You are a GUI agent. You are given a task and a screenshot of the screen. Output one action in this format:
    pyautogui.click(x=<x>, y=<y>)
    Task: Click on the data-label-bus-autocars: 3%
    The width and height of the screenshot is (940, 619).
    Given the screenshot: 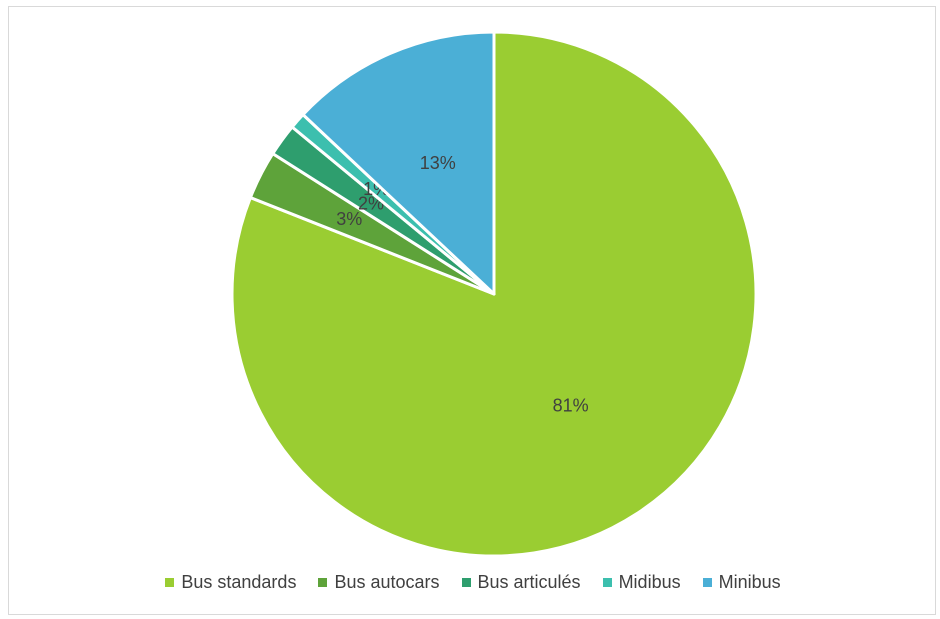 What is the action you would take?
    pyautogui.click(x=349, y=219)
    